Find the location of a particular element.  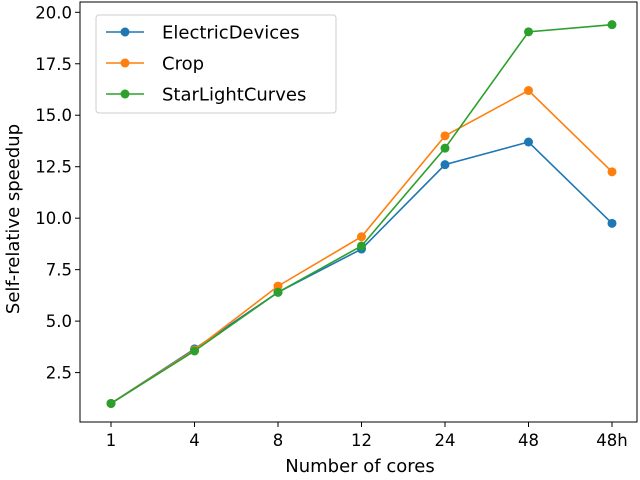

y-axis-label: Self-relative speedup is located at coordinates (13, 219).